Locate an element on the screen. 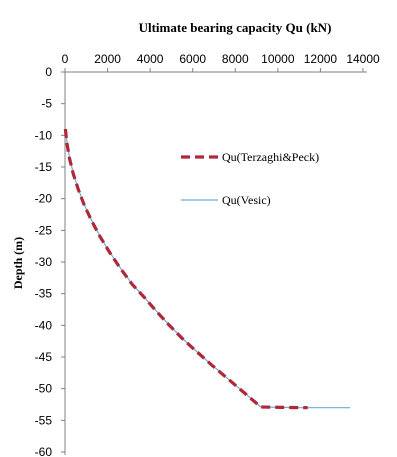  y-tick-label: -35 is located at coordinates (44, 294).